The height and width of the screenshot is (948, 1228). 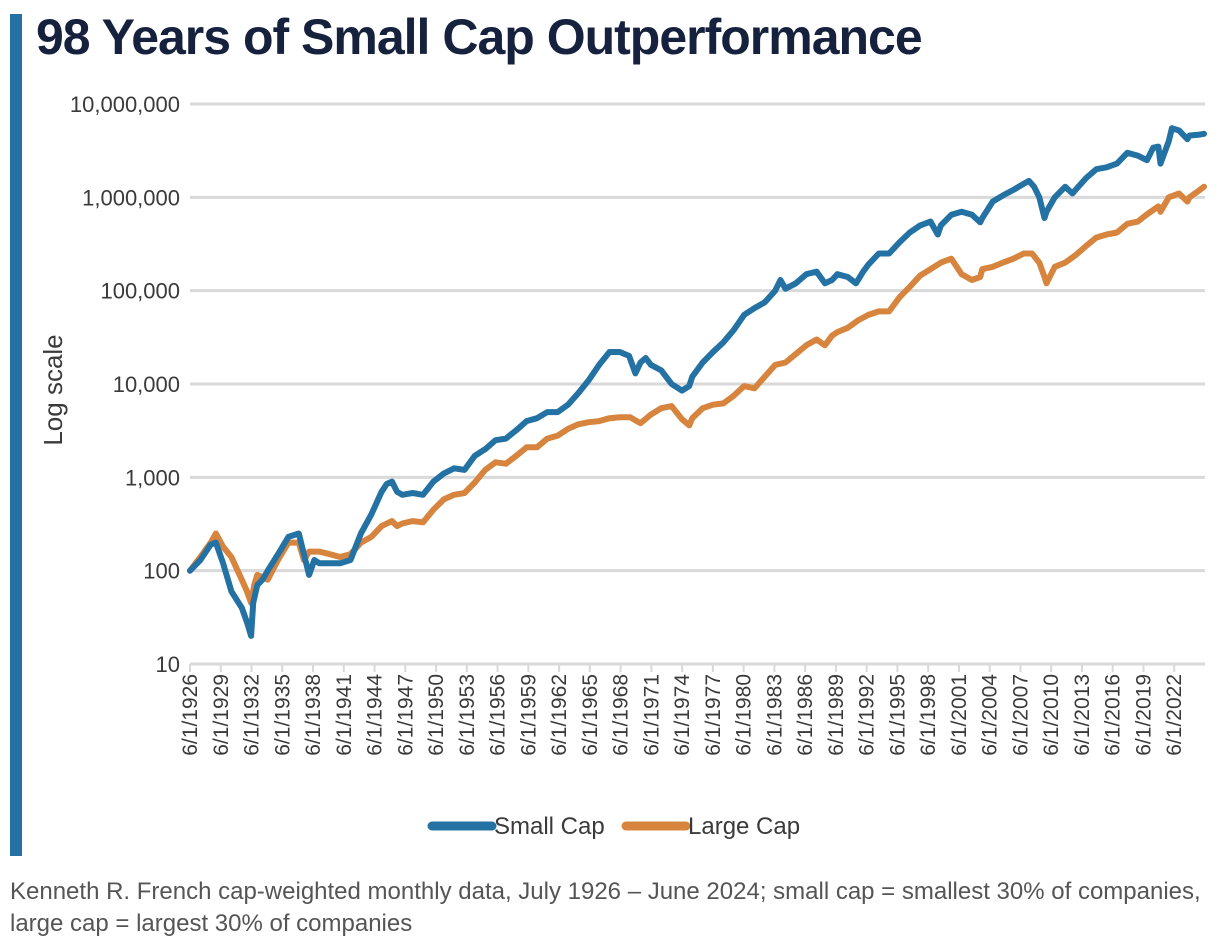 I want to click on y-tick-label: 10,000,000, so click(x=125, y=104).